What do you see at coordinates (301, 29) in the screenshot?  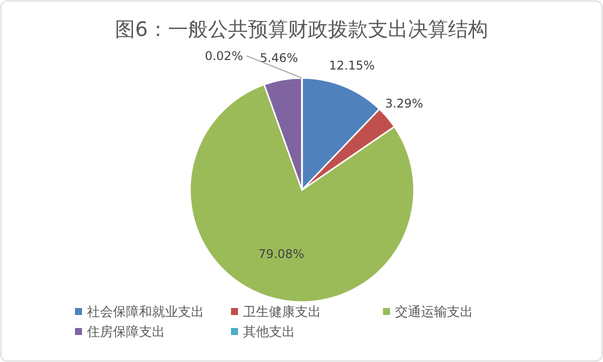 I see `chart-title: 图6：一般公共预算财政拨款支出决算结构` at bounding box center [301, 29].